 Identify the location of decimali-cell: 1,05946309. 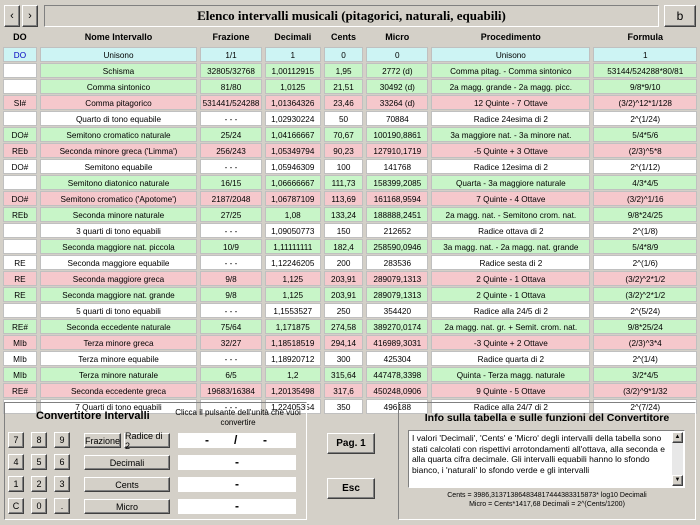
(292, 166).